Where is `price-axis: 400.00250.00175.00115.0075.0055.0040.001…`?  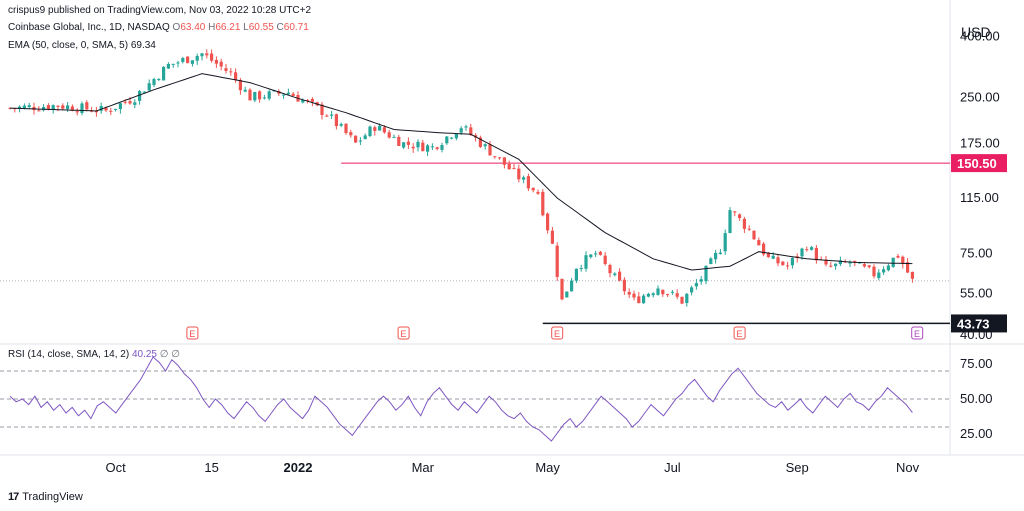
price-axis: 400.00250.00175.00115.0075.0055.0040.001… is located at coordinates (979, 185).